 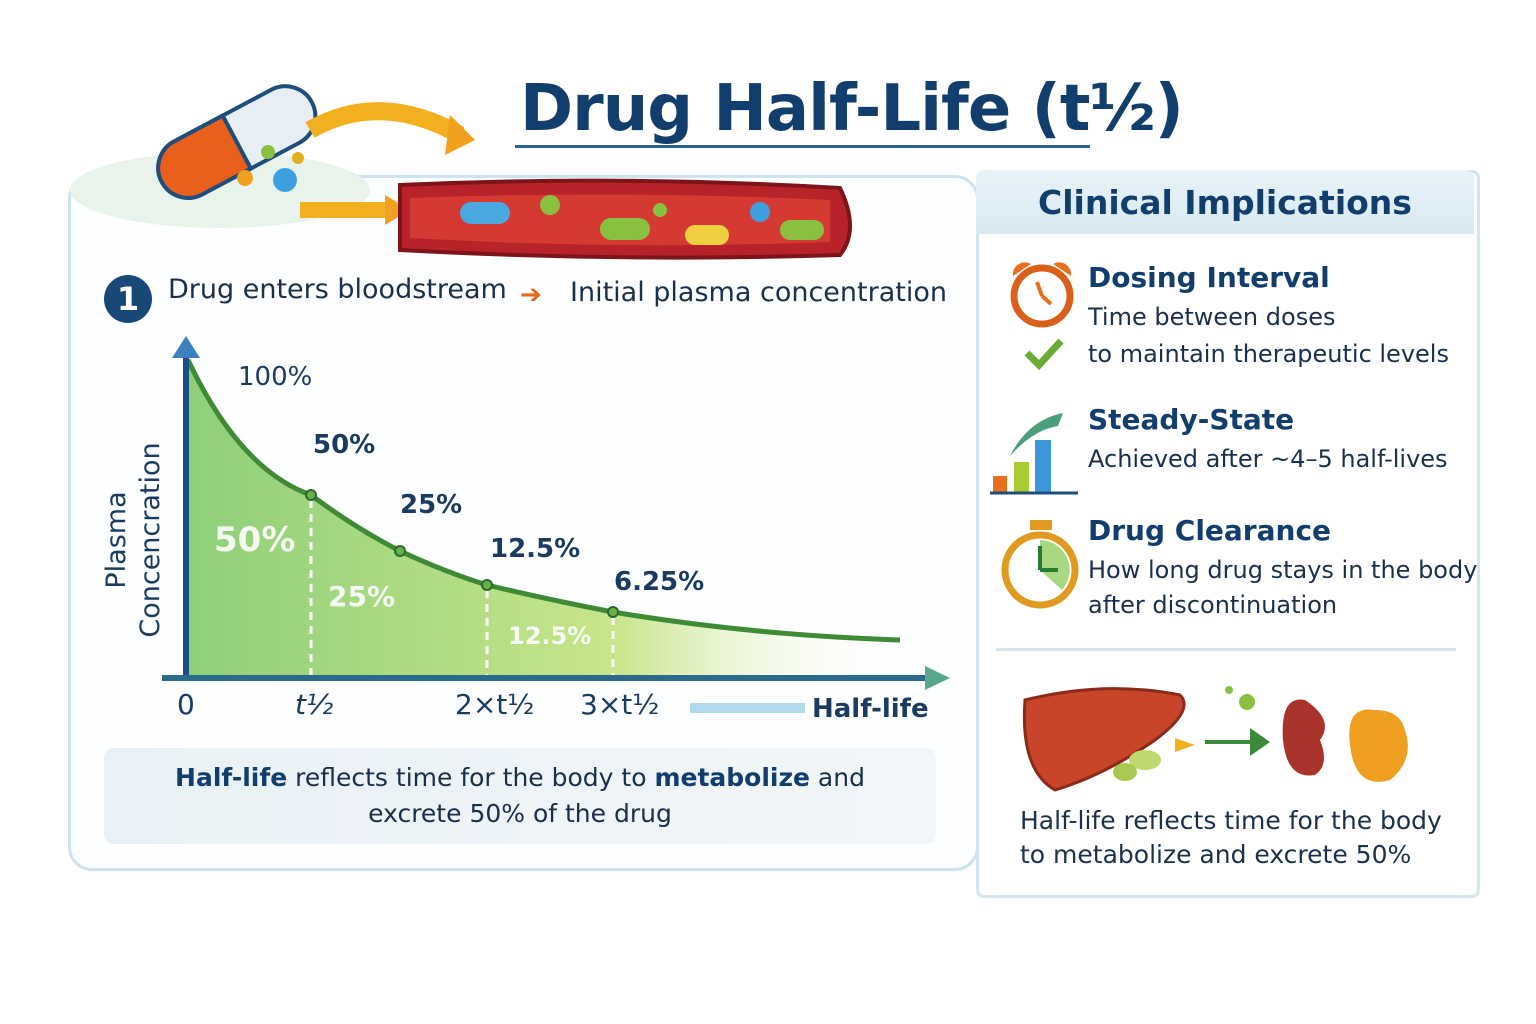 I want to click on region-label: 12.5%, so click(x=550, y=636).